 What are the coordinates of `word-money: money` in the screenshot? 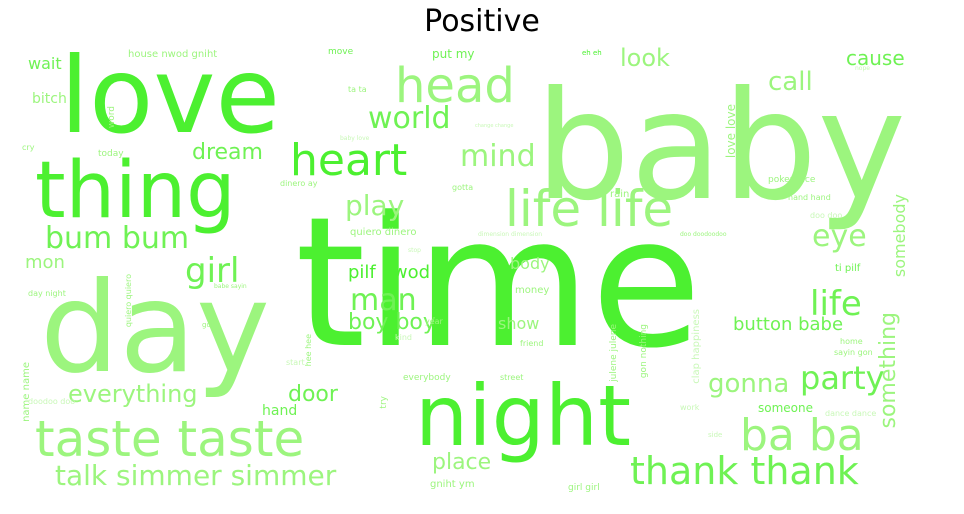 It's located at (532, 290).